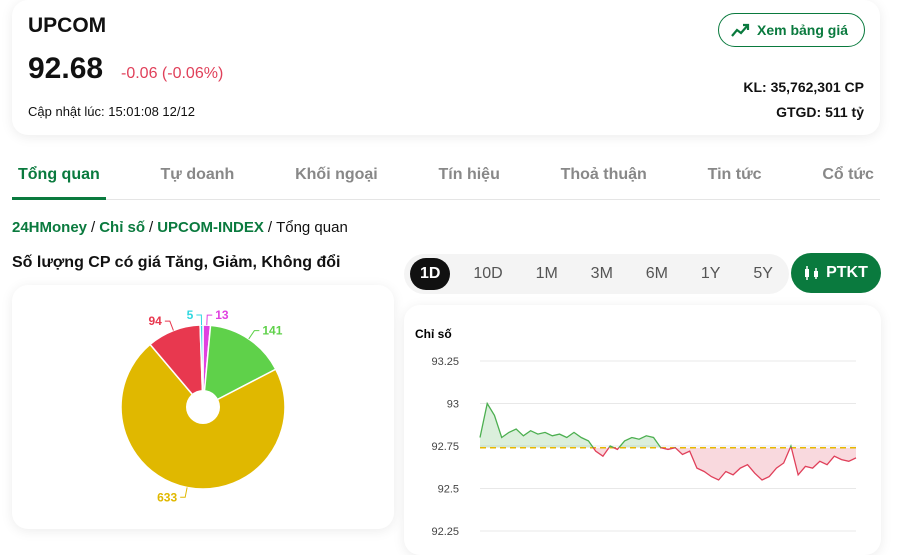 The image size is (898, 555). I want to click on ptkt-label: PTKT, so click(847, 272).